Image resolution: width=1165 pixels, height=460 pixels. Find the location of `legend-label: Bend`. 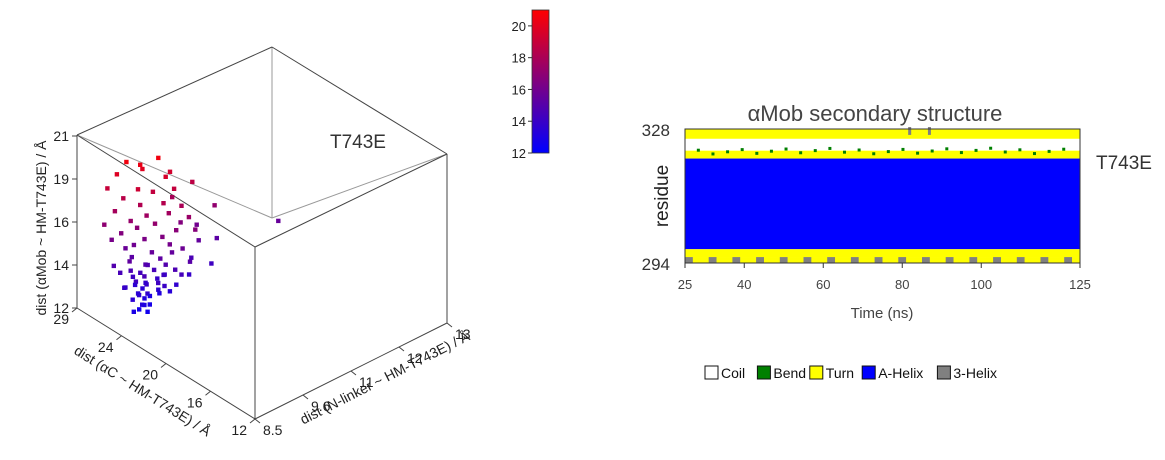

legend-label: Bend is located at coordinates (789, 373).